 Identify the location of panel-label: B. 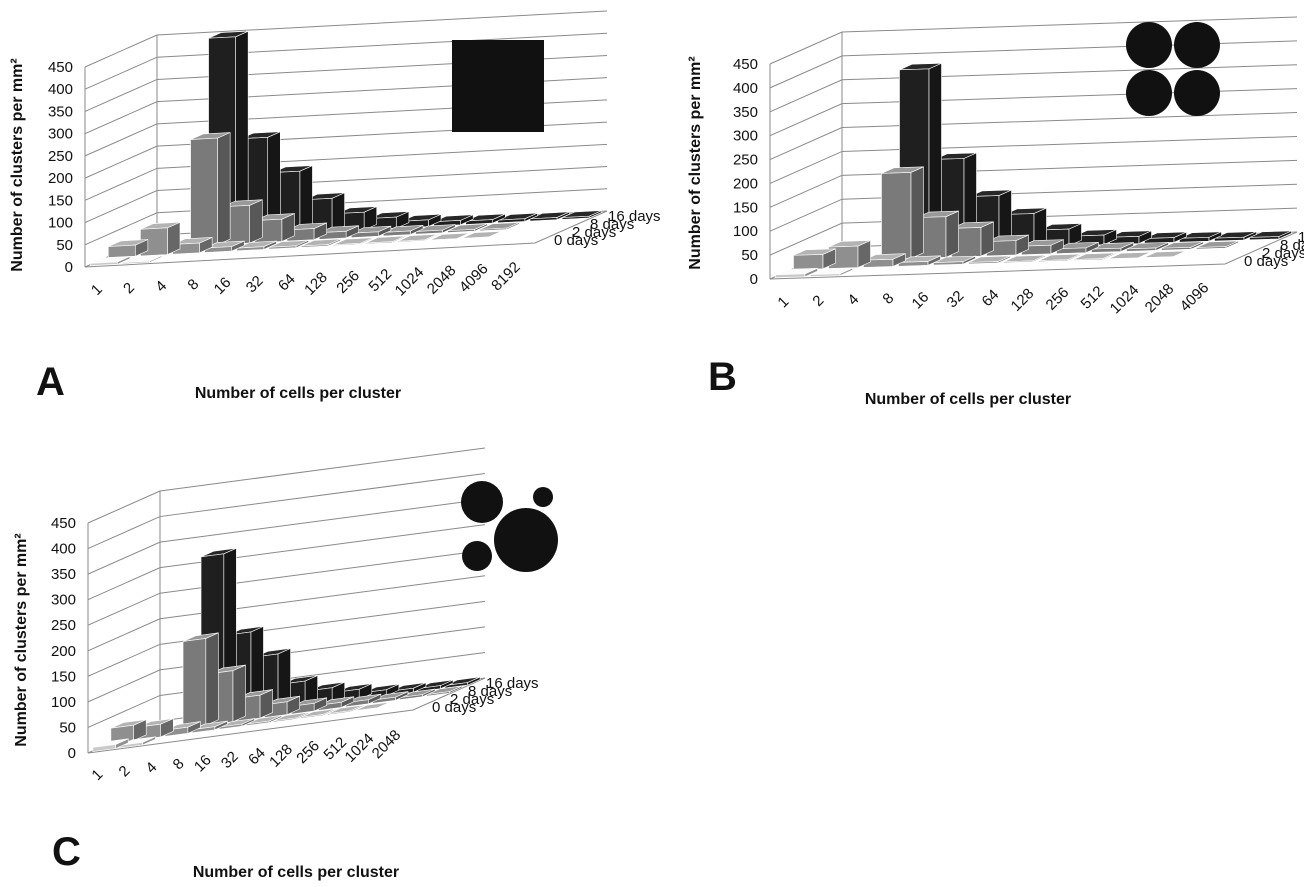
(722, 377).